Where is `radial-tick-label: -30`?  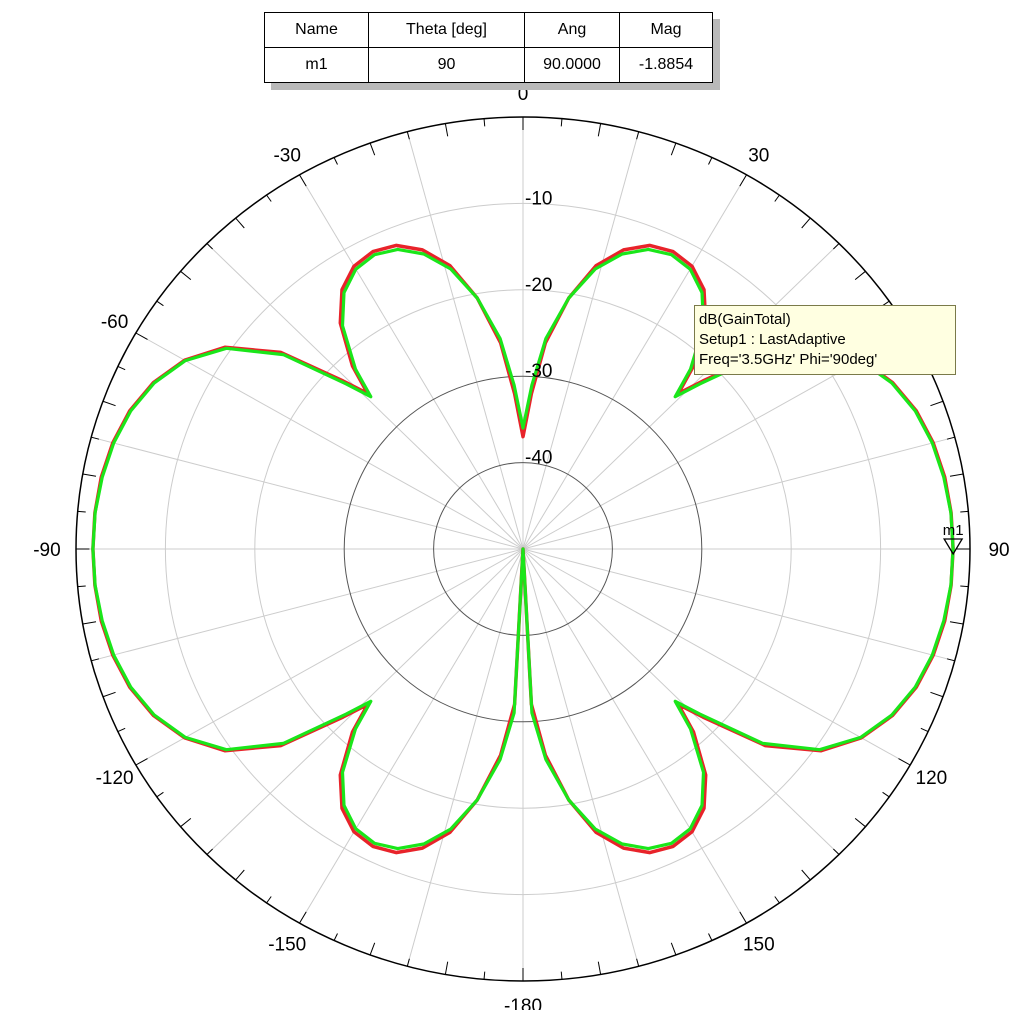 radial-tick-label: -30 is located at coordinates (538, 371).